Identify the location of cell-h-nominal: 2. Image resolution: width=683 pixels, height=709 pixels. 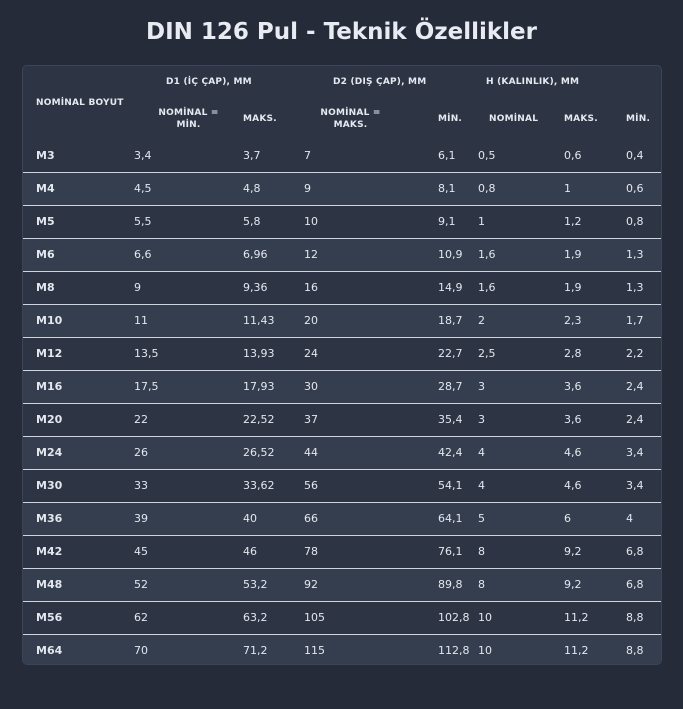
(514, 320).